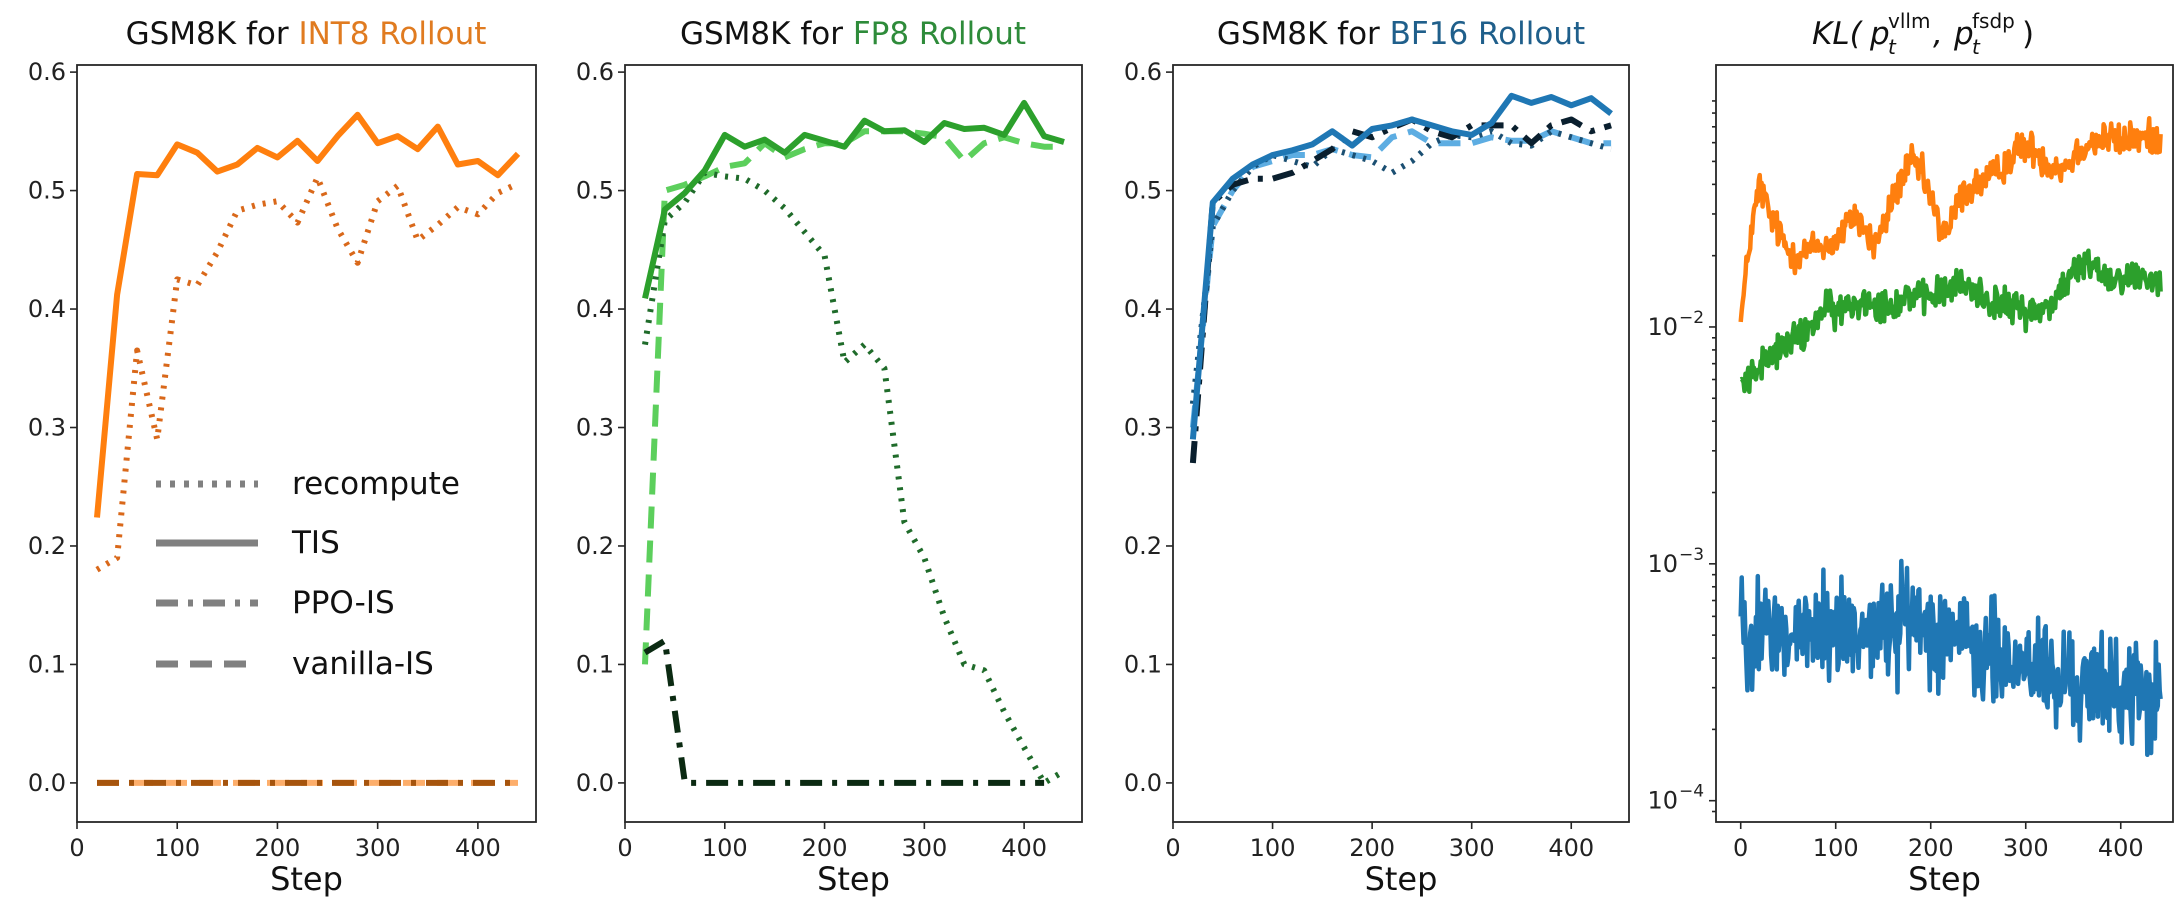 The height and width of the screenshot is (912, 2184). I want to click on title-sub2: t, so click(1976, 47).